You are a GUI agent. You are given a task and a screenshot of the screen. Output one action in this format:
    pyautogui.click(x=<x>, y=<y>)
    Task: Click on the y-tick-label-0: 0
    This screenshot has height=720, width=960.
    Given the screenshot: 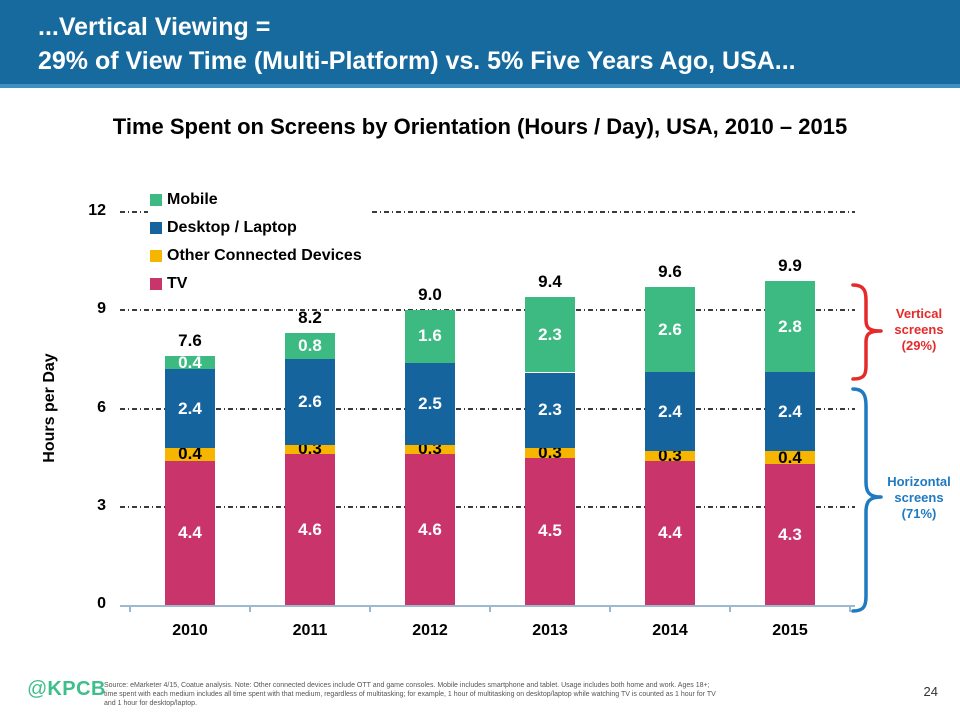 What is the action you would take?
    pyautogui.click(x=101, y=603)
    